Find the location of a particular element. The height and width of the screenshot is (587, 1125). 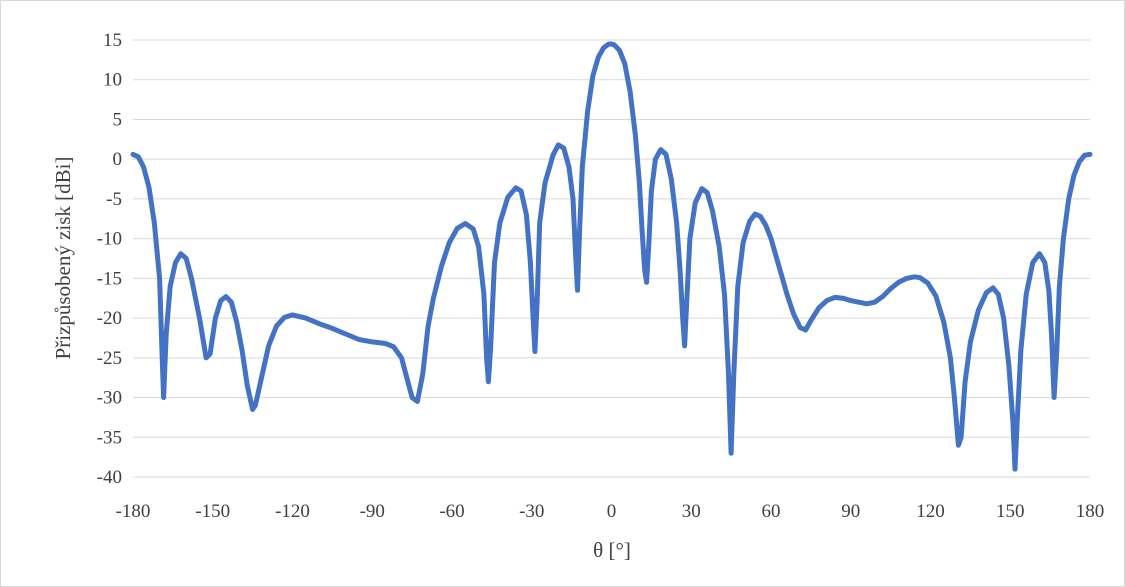

x-tick-label: -60 is located at coordinates (451, 511).